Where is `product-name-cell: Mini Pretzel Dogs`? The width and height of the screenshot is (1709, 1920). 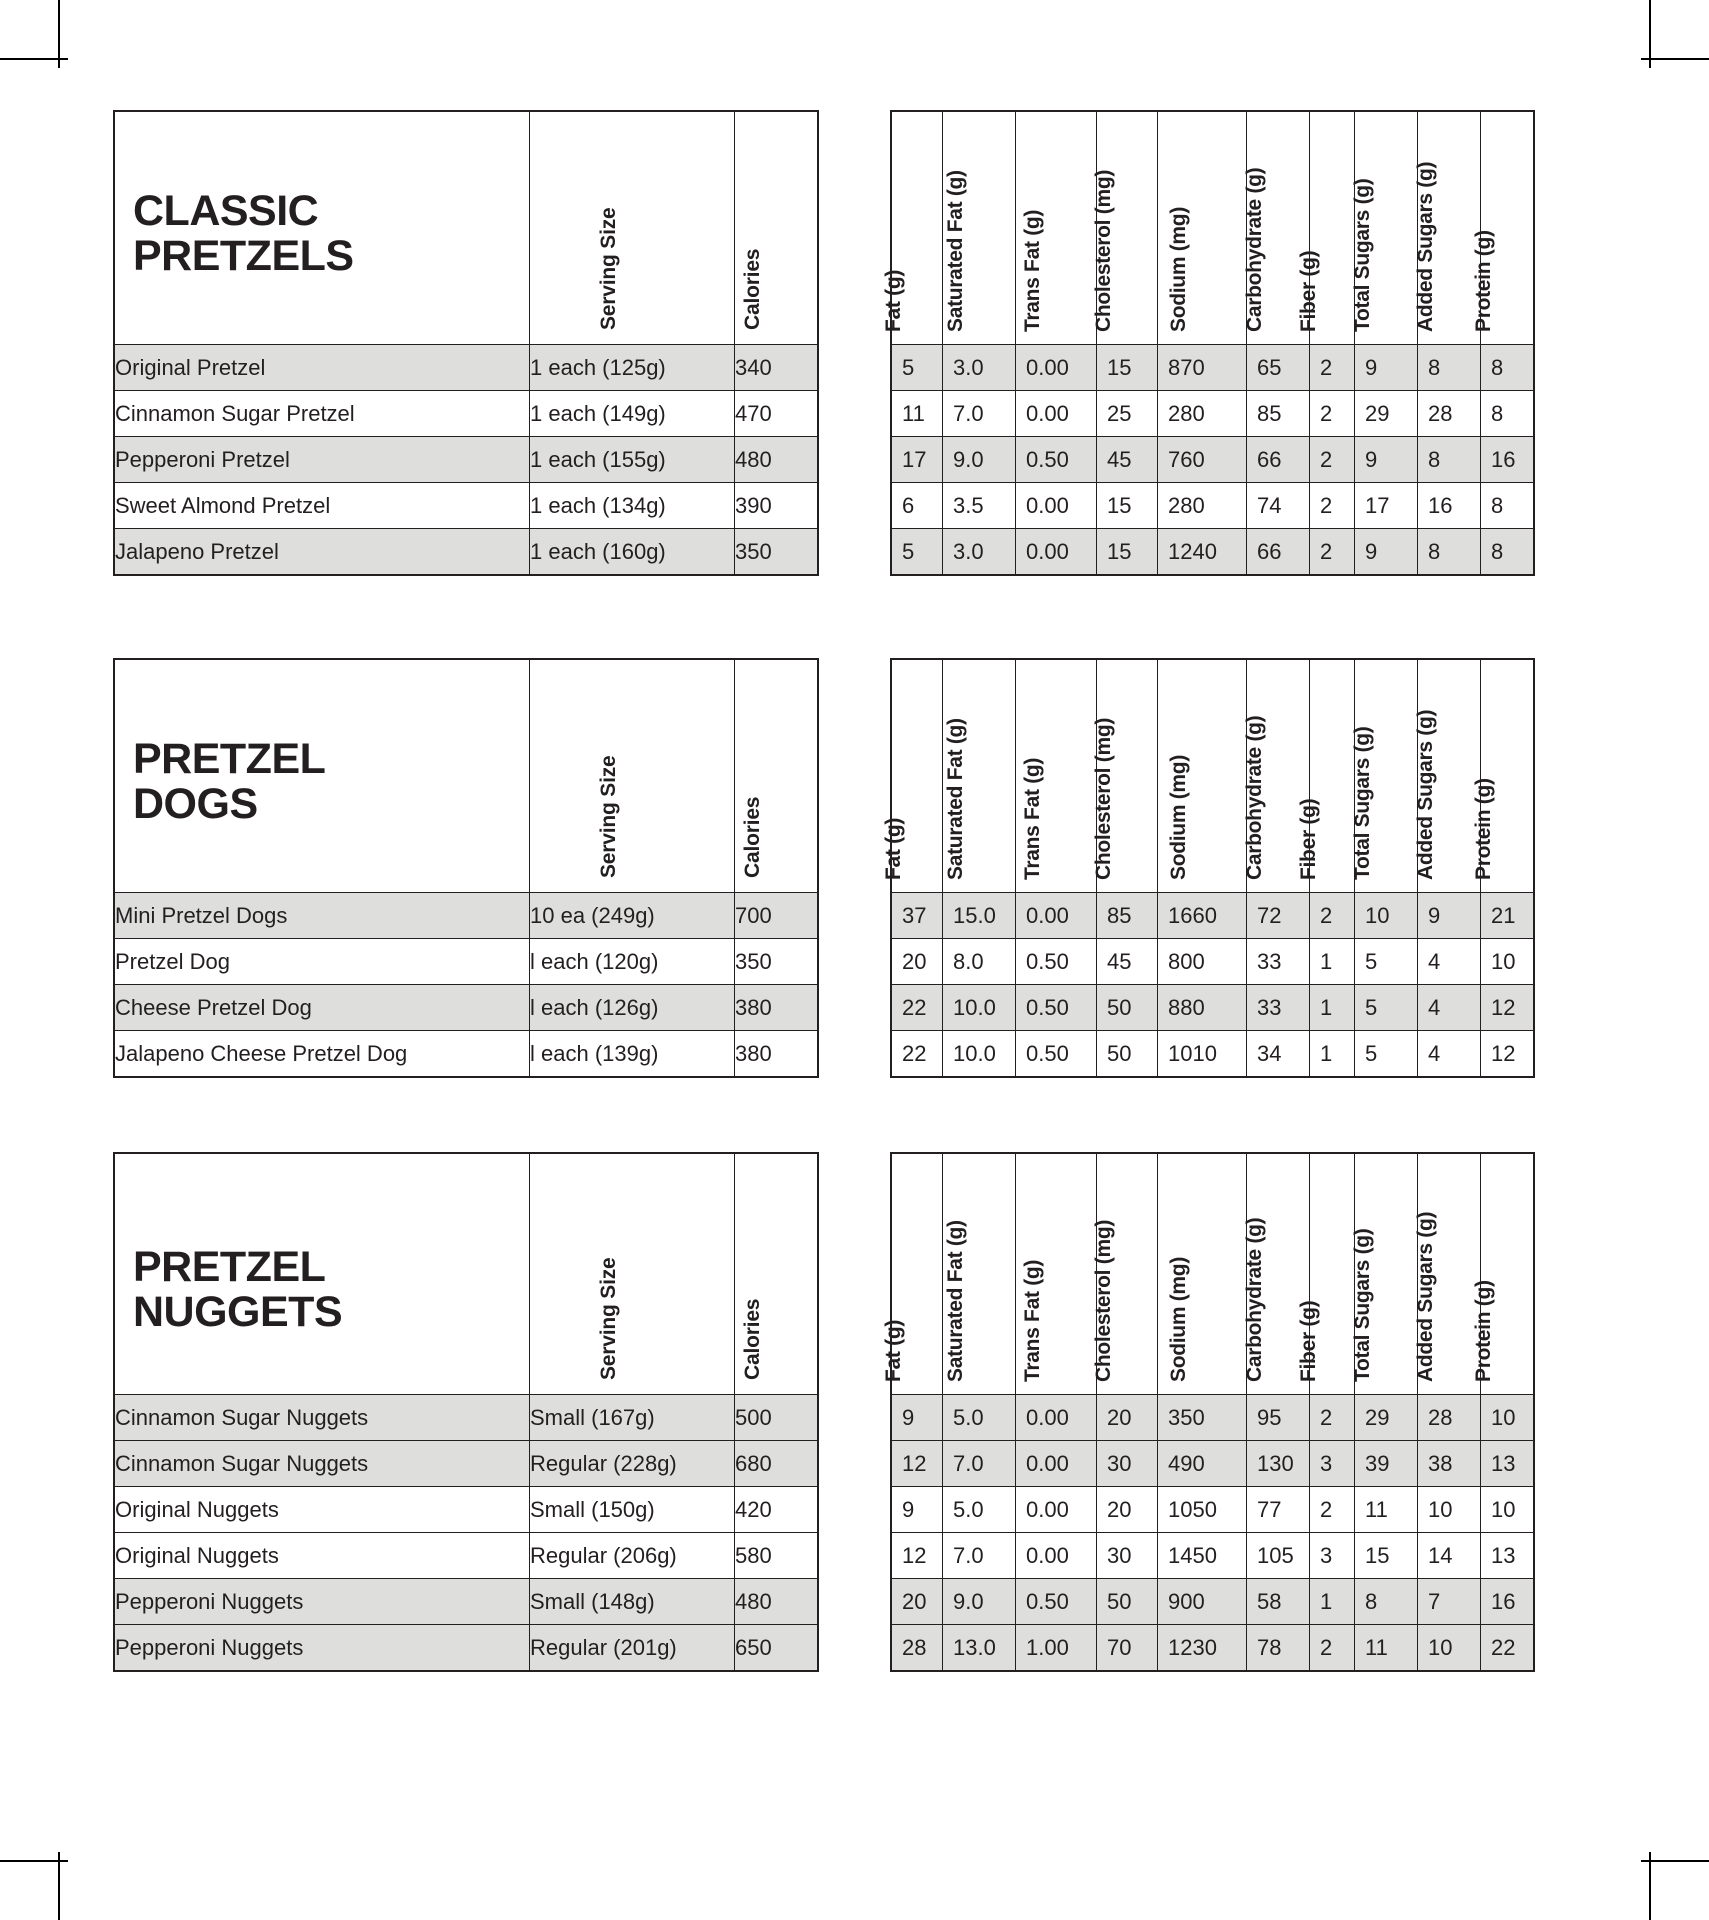
product-name-cell: Mini Pretzel Dogs is located at coordinates (321, 915).